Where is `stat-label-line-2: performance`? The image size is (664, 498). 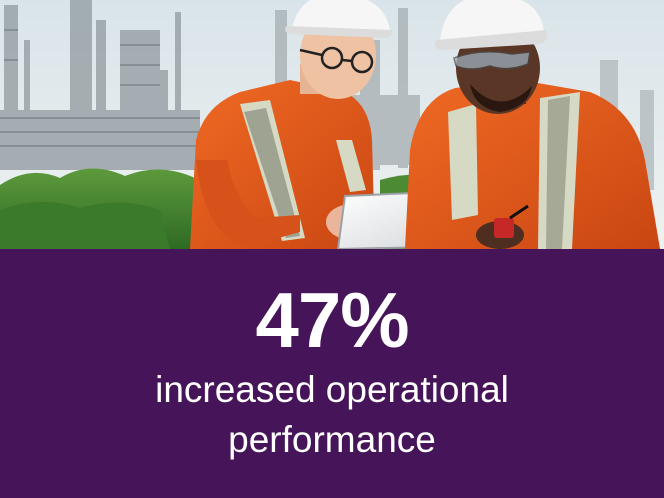 stat-label-line-2: performance is located at coordinates (332, 439).